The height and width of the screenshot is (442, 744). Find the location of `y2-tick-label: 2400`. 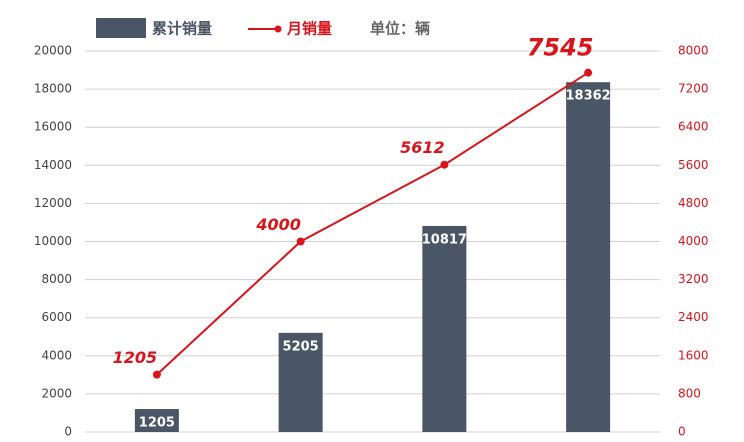

y2-tick-label: 2400 is located at coordinates (693, 317).